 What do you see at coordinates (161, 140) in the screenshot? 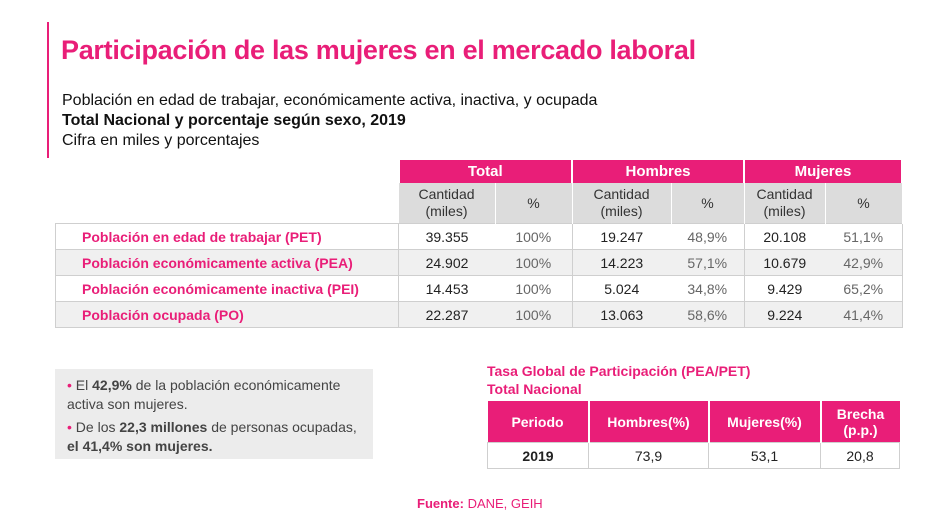
I see `subtitle-units: Cifra en miles y porcentajes` at bounding box center [161, 140].